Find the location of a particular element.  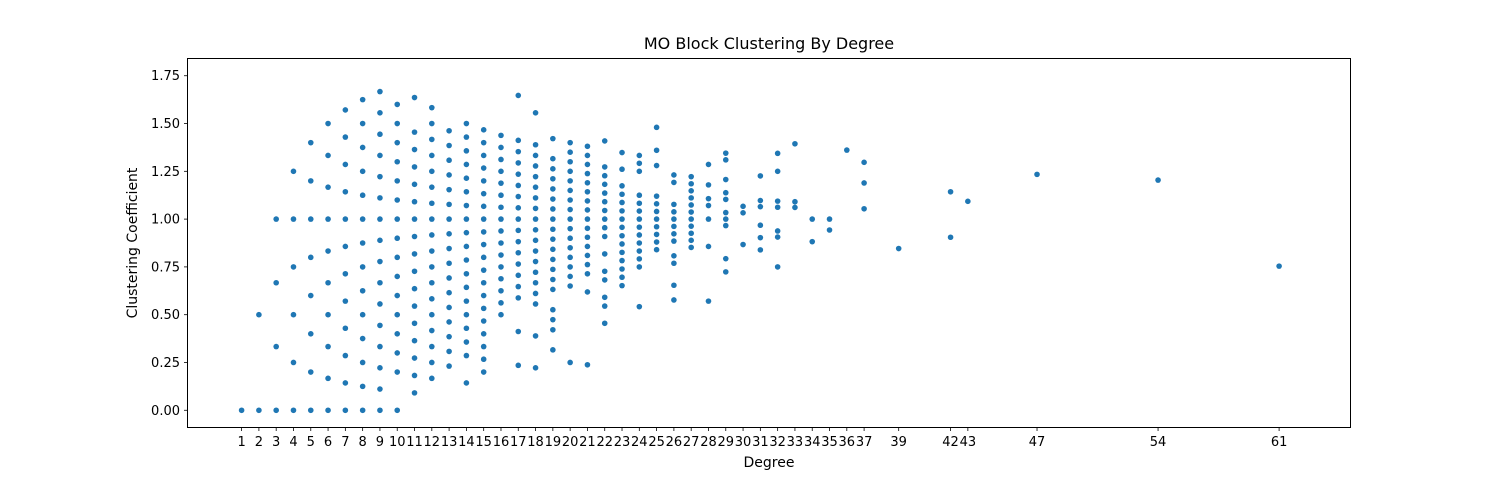

x-tick-label: 47 is located at coordinates (1037, 442).